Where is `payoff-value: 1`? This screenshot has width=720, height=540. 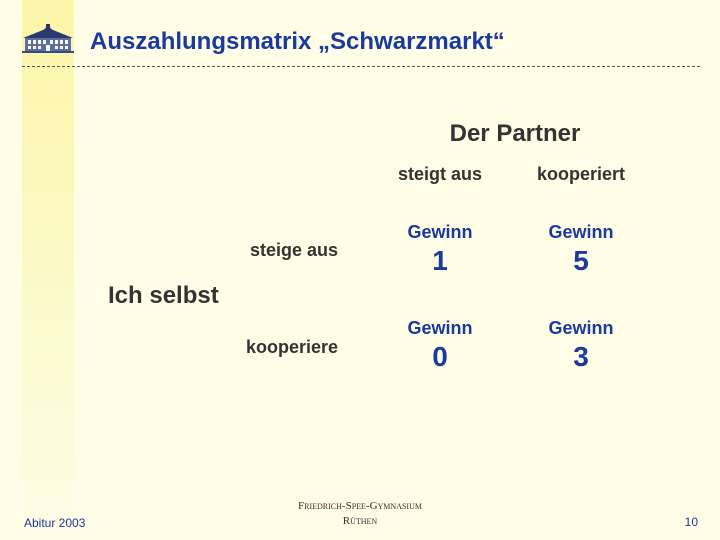
payoff-value: 1 is located at coordinates (440, 260).